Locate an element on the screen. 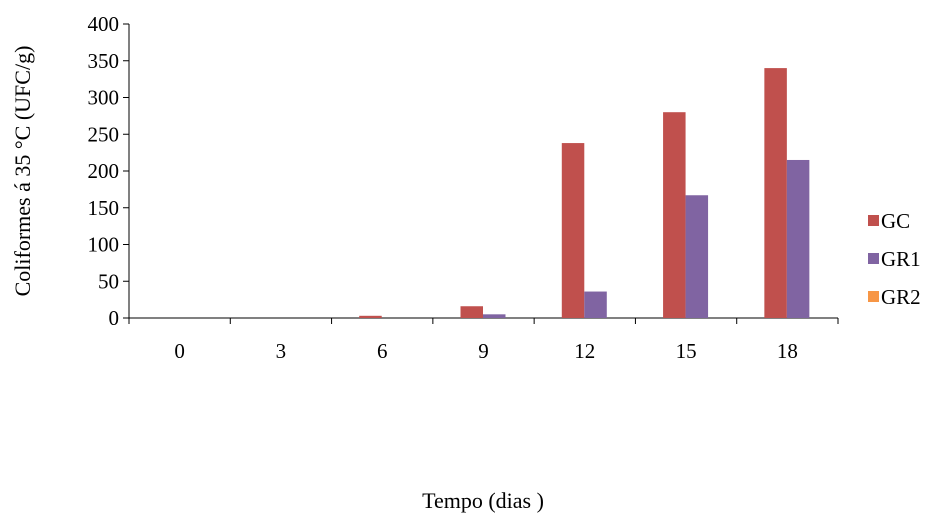 The width and height of the screenshot is (951, 522). y-tick-label: 200 is located at coordinates (104, 171).